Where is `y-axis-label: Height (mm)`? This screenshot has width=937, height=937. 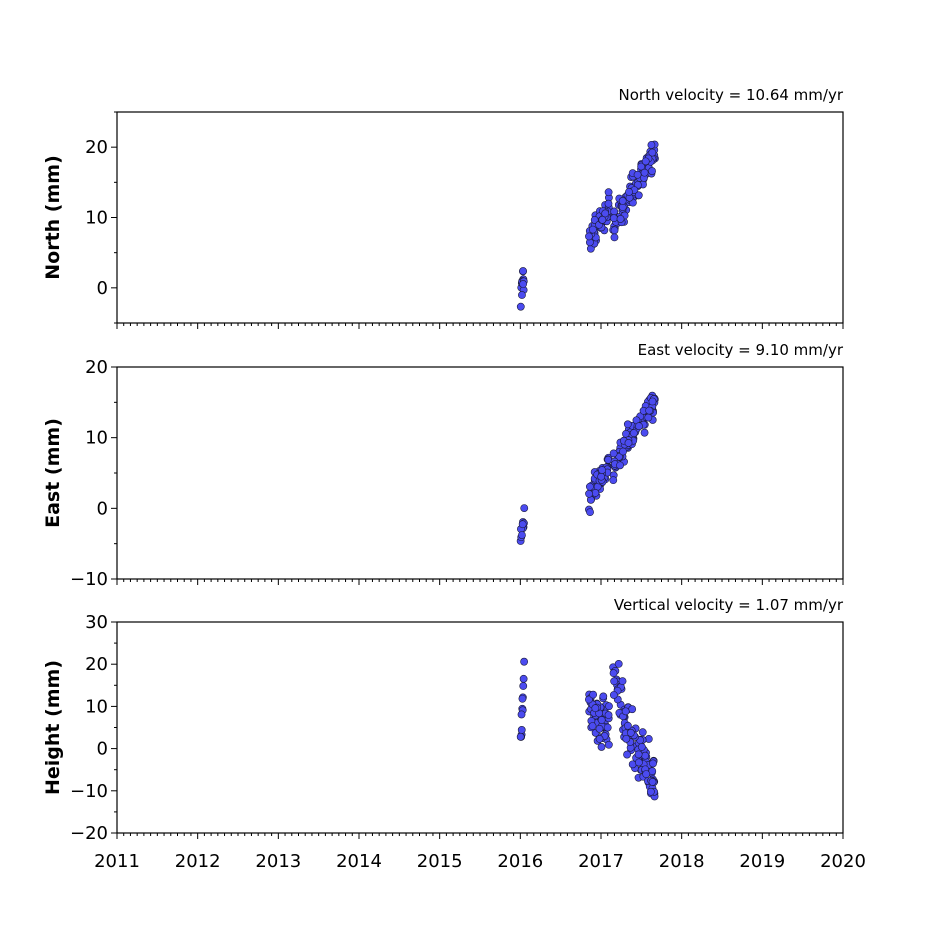 y-axis-label: Height (mm) is located at coordinates (53, 727).